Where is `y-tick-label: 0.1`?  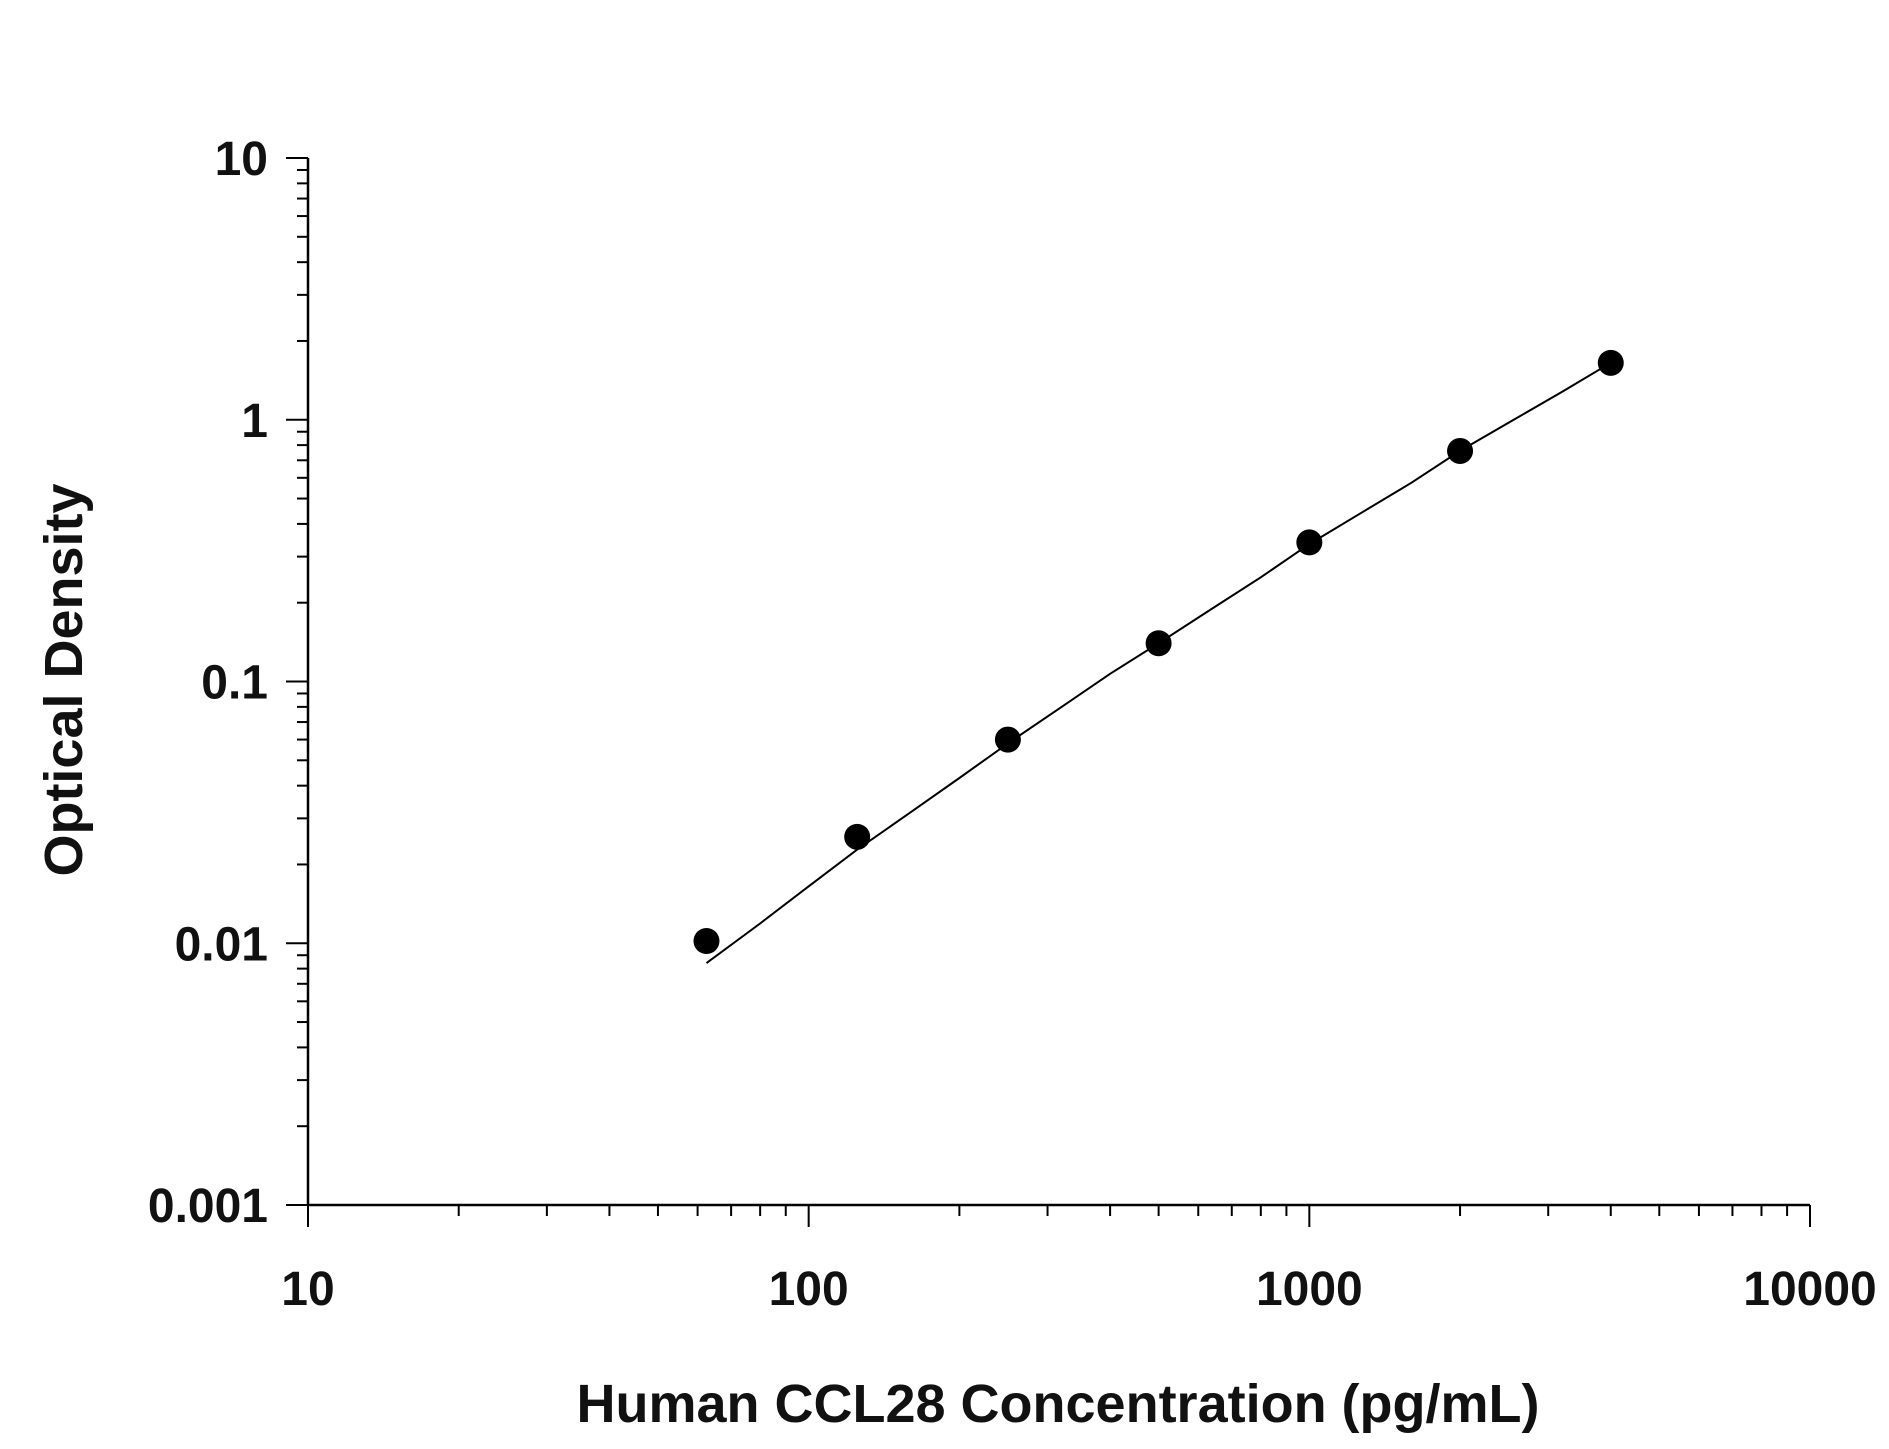 y-tick-label: 0.1 is located at coordinates (234, 683).